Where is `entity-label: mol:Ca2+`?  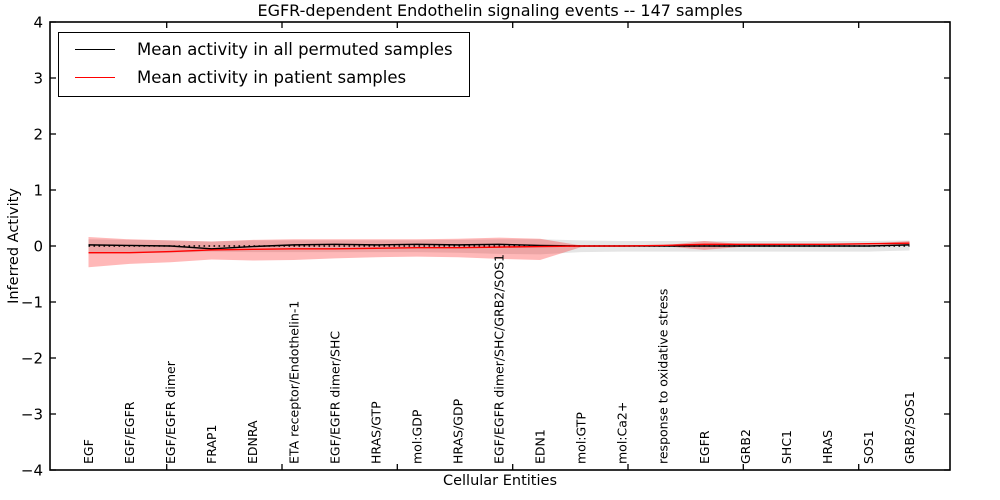 entity-label: mol:Ca2+ is located at coordinates (622, 433).